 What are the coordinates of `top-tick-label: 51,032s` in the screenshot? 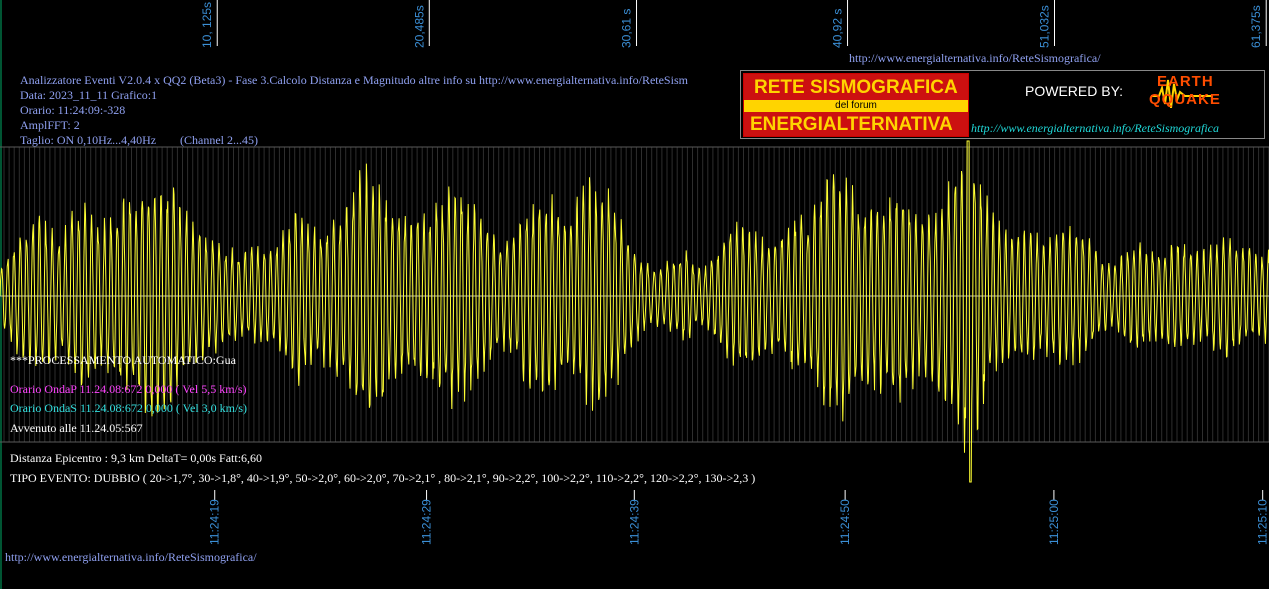 It's located at (1045, 26).